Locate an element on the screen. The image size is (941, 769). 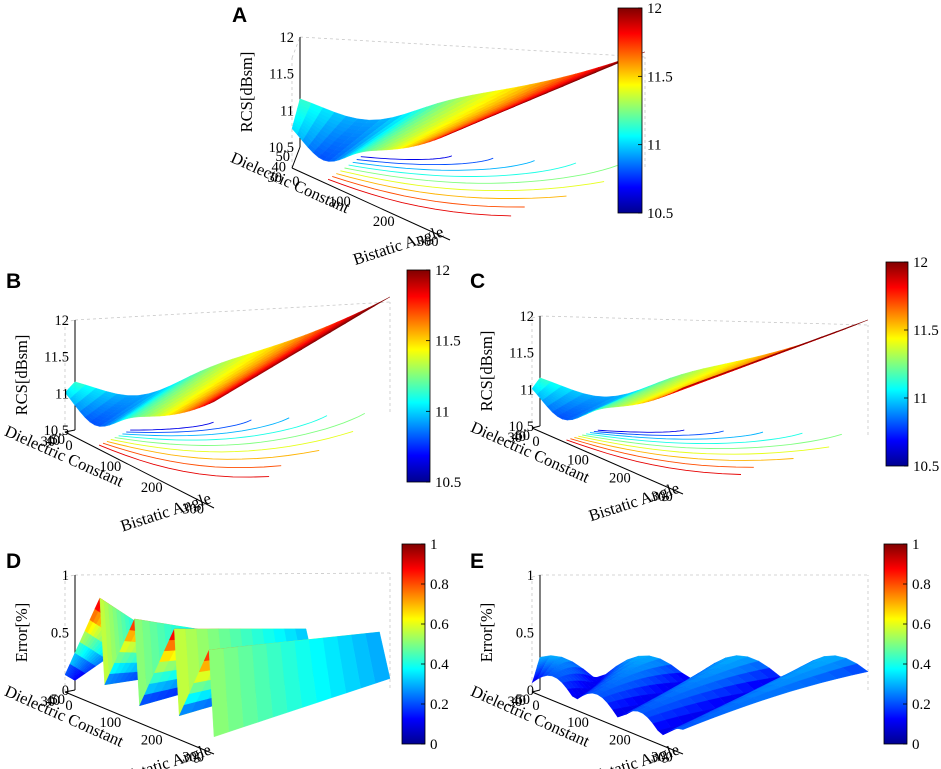
z-tick-label: 12 is located at coordinates (527, 317).